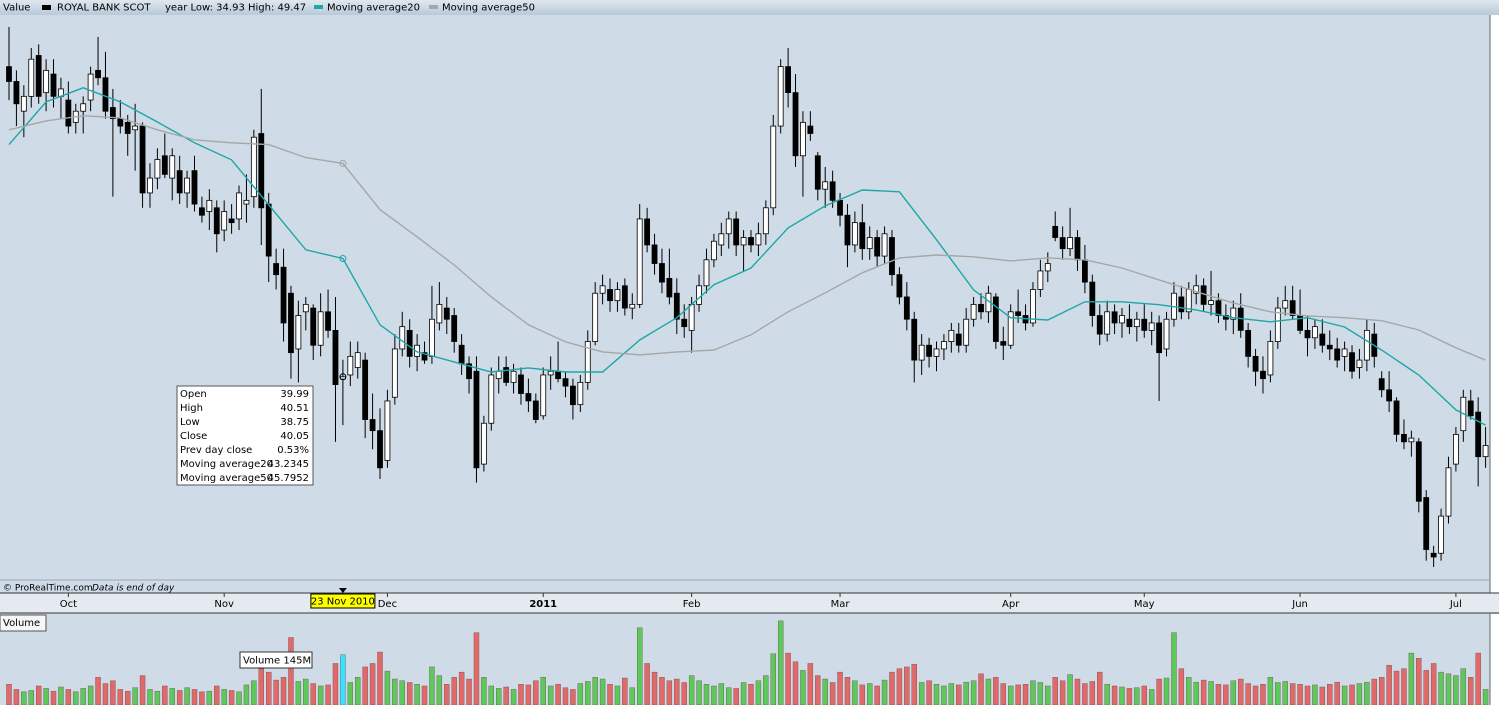 Image resolution: width=1499 pixels, height=705 pixels. What do you see at coordinates (543, 604) in the screenshot?
I see `x-tick-label: 2011` at bounding box center [543, 604].